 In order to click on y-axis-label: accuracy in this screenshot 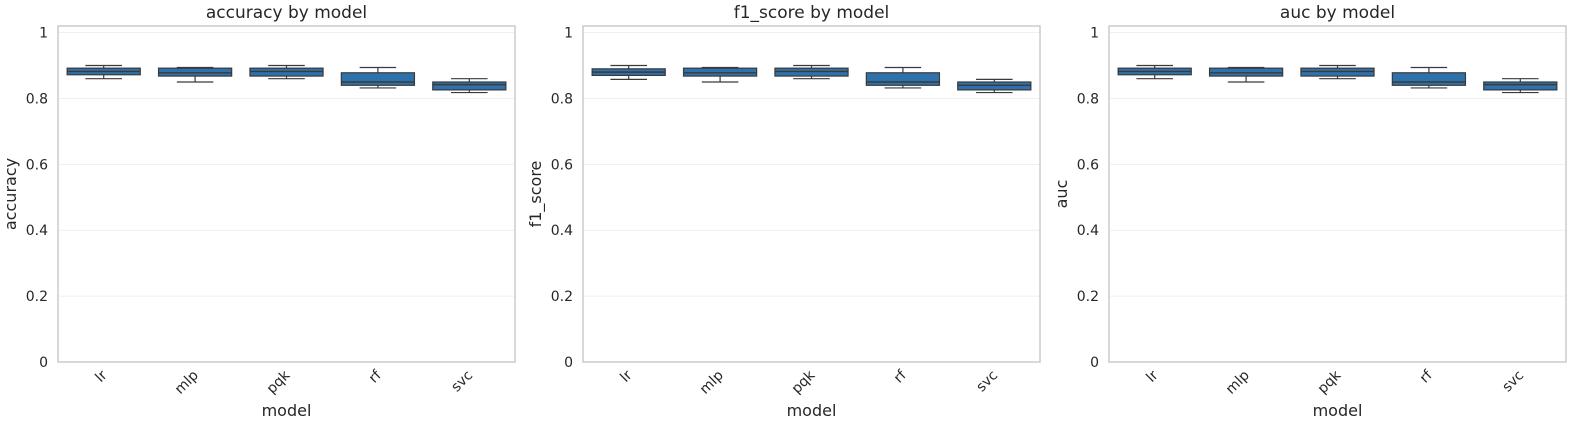, I will do `click(10, 194)`.